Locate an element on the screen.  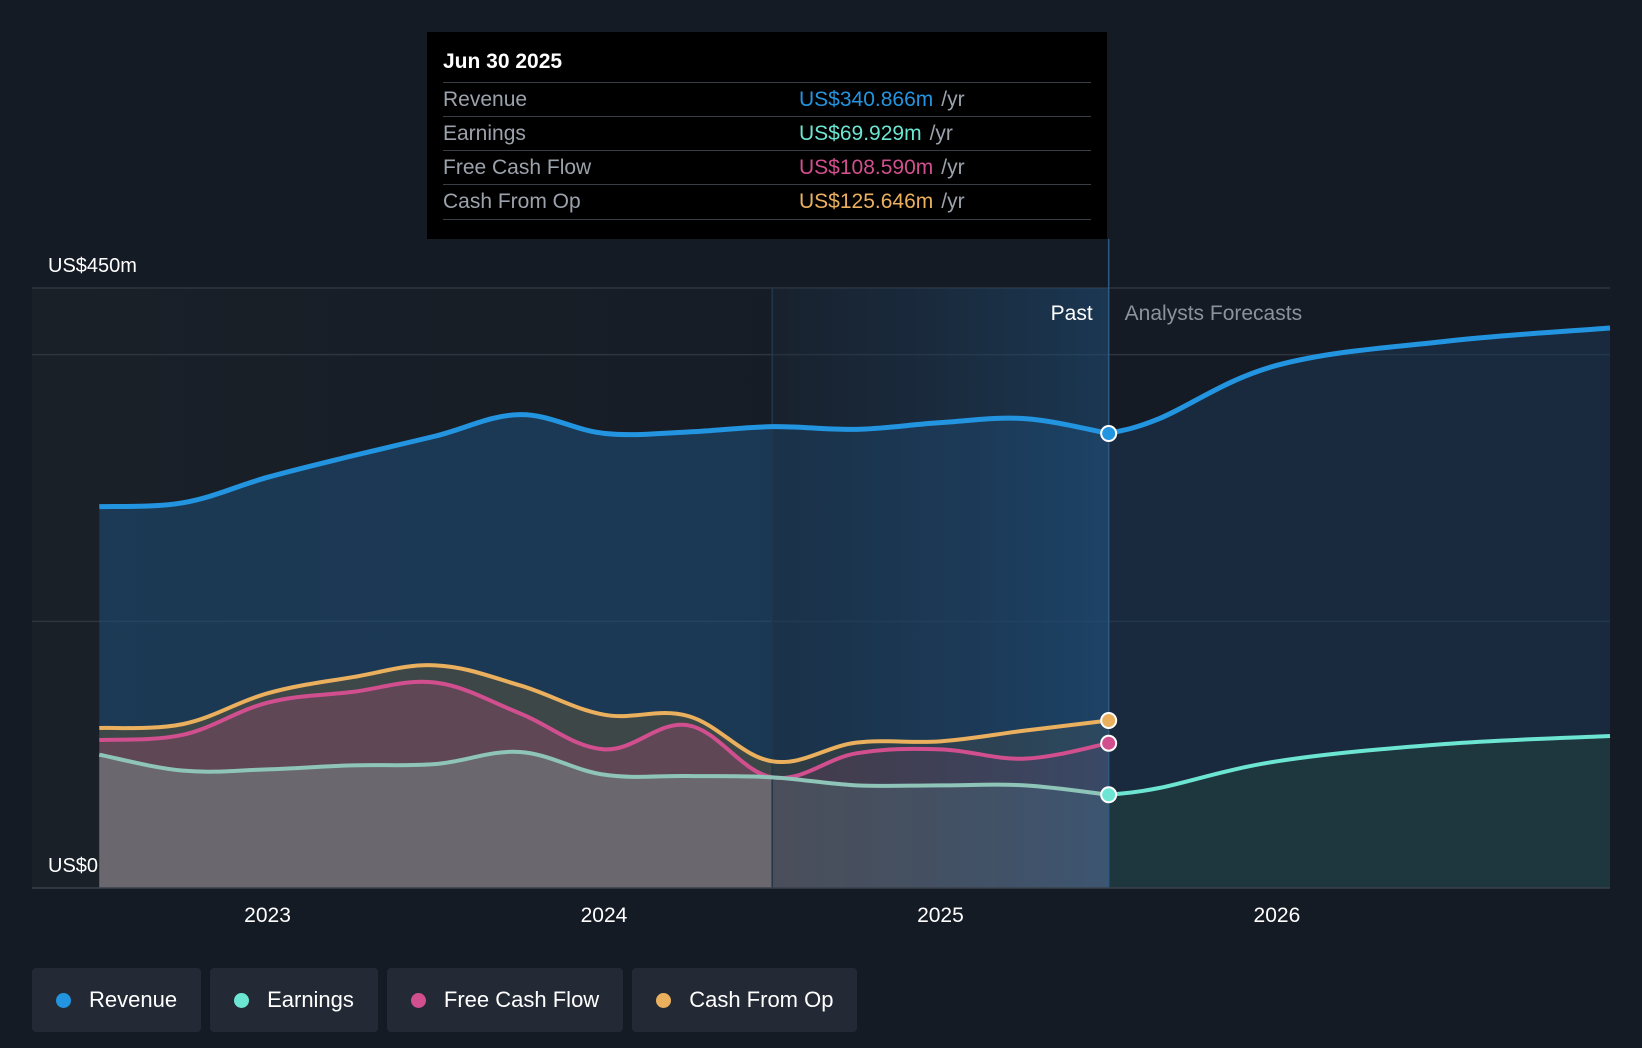
legend-item-earnings: Earnings is located at coordinates (294, 1000).